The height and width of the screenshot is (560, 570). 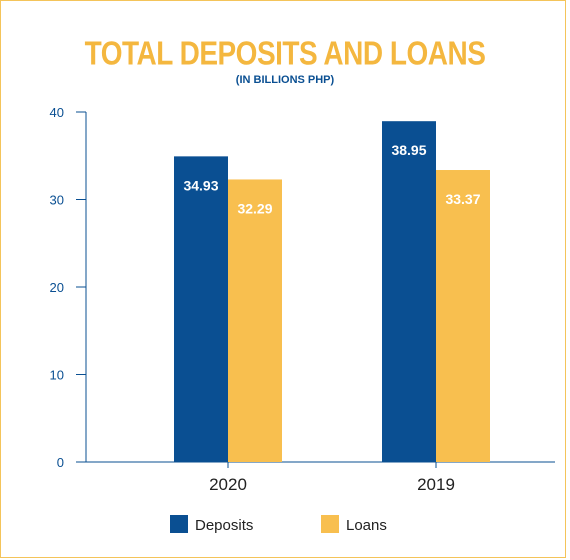 I want to click on y-tick-label: 40, so click(x=57, y=112).